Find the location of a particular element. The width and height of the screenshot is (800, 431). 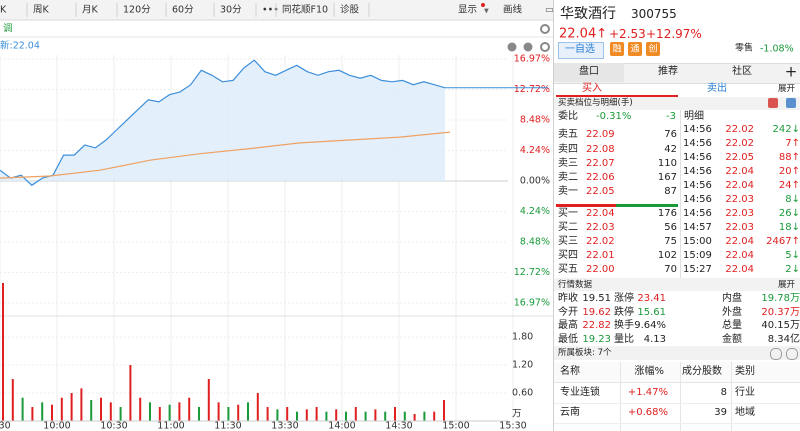

latest-price: 新:22.04 is located at coordinates (20, 46).